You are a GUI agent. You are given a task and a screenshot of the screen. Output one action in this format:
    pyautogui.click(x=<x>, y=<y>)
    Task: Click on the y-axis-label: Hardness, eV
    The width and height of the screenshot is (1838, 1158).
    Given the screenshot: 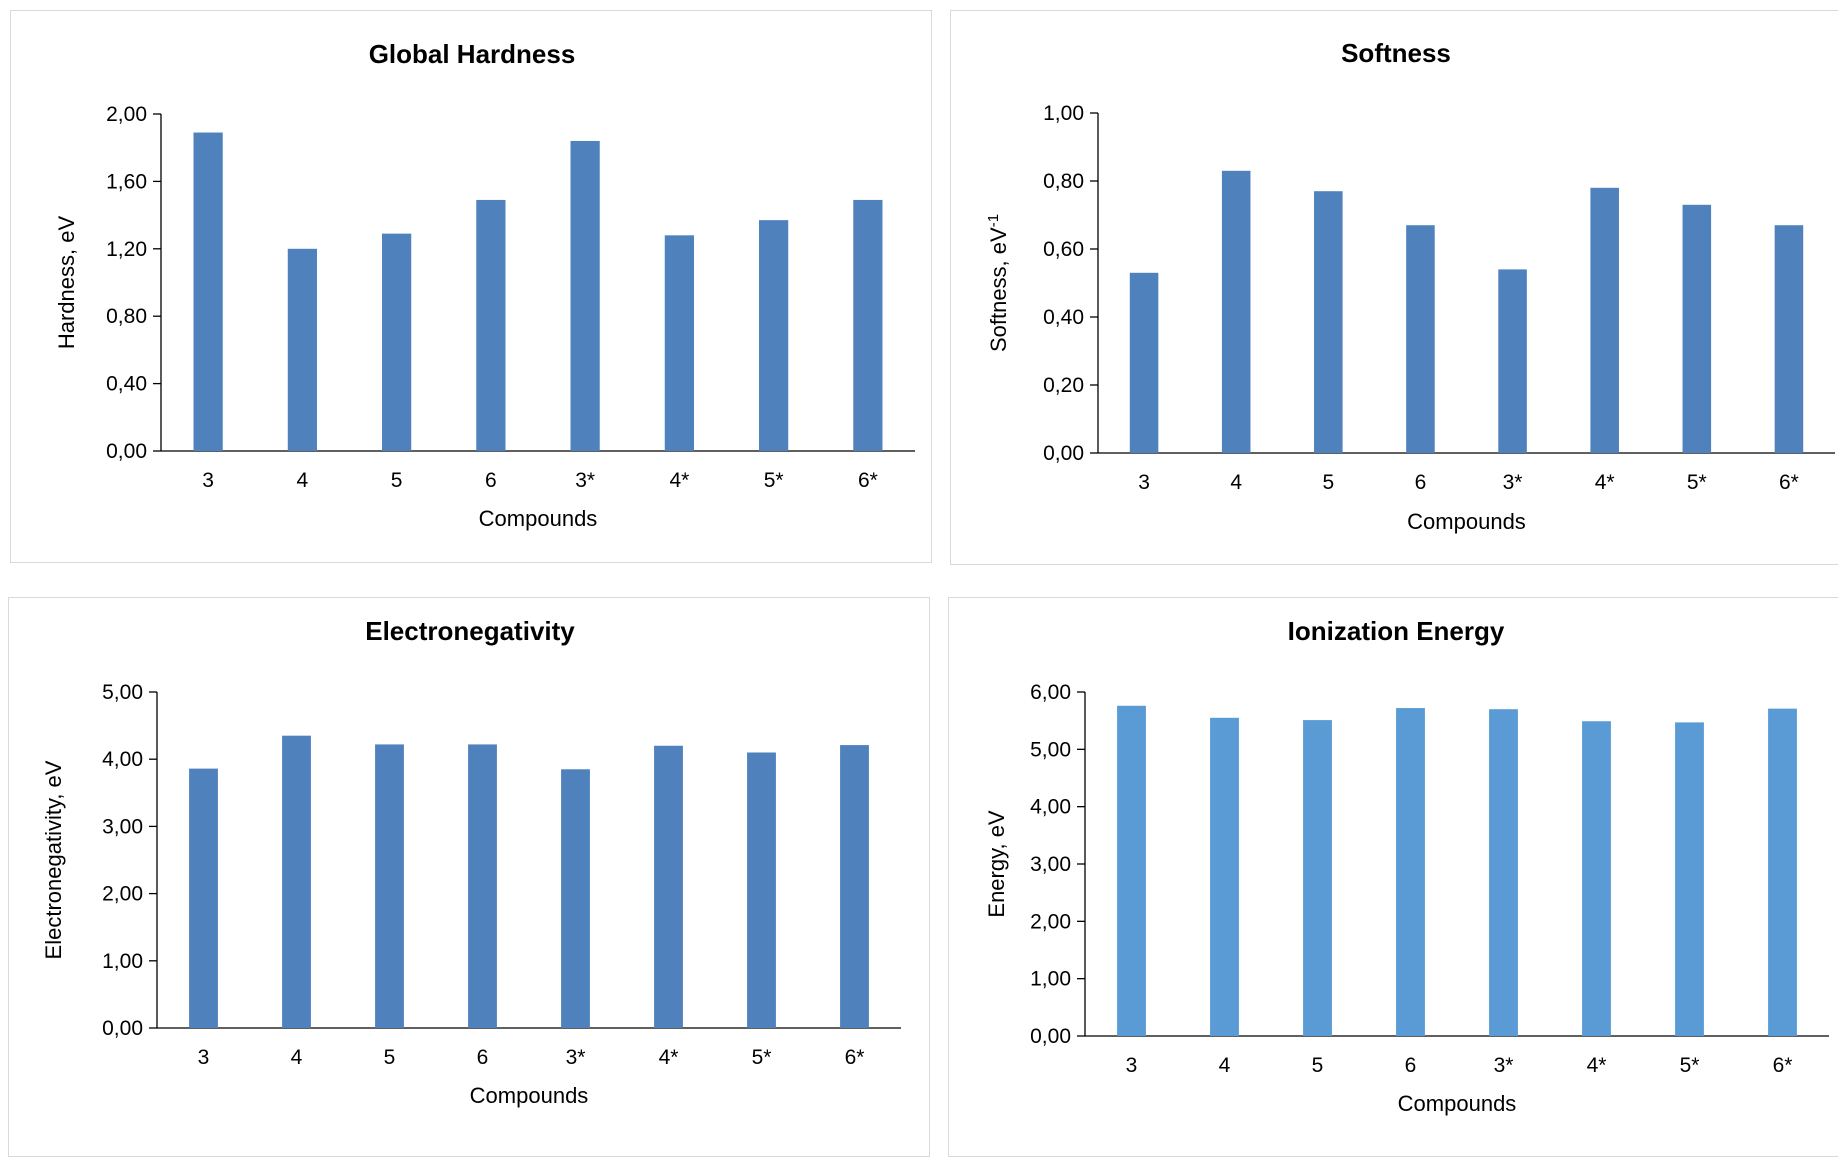 What is the action you would take?
    pyautogui.click(x=66, y=283)
    